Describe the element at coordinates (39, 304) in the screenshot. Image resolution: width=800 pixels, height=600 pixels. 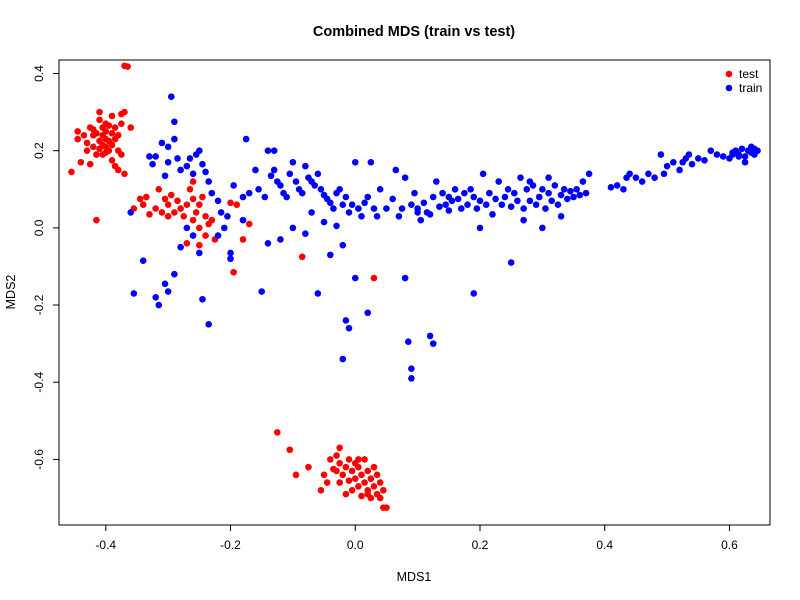
I see `y-tick-label: -0.2` at that location.